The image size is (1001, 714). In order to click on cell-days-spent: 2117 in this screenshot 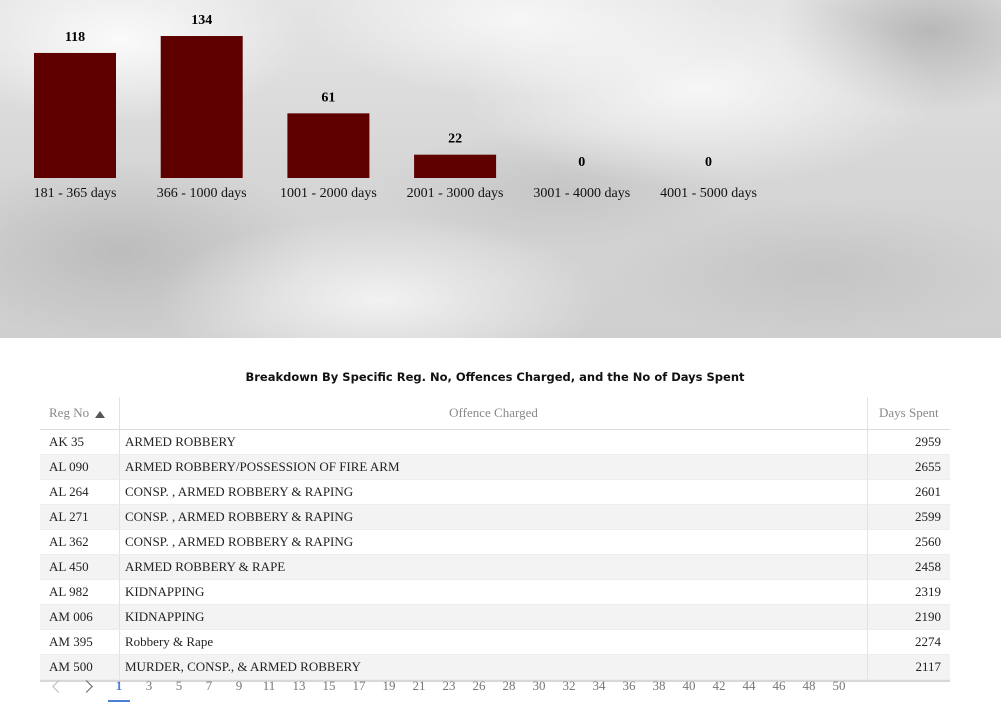, I will do `click(928, 666)`.